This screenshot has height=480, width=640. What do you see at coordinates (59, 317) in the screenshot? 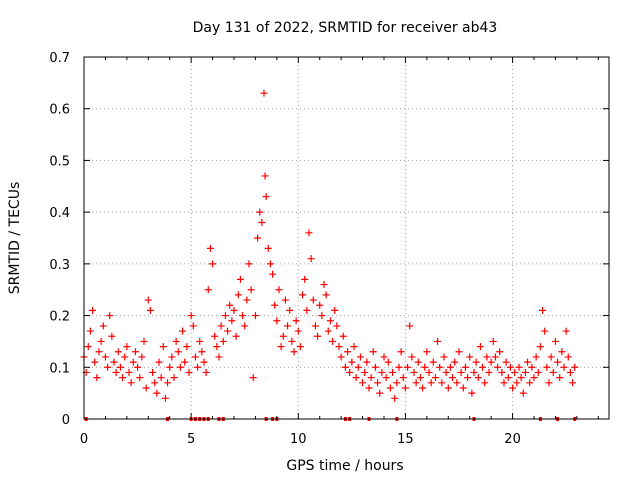
I see `y-tick-label: 0.2` at bounding box center [59, 317].